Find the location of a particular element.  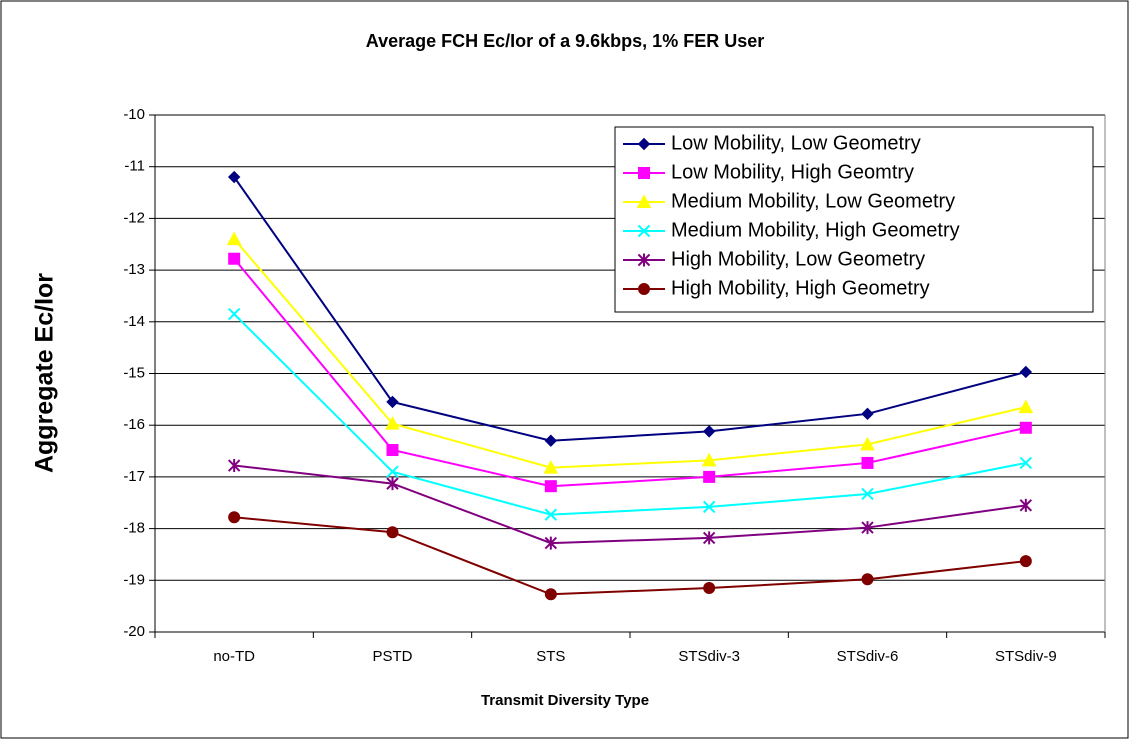

x-tick-label: STSdiv-6 is located at coordinates (868, 656).